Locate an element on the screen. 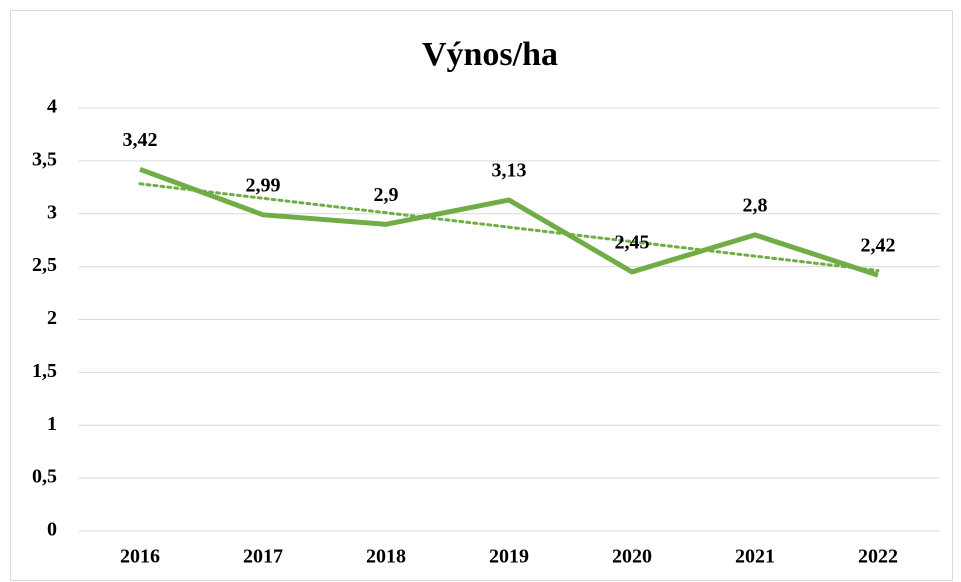  data-label: 3,42 is located at coordinates (140, 140).